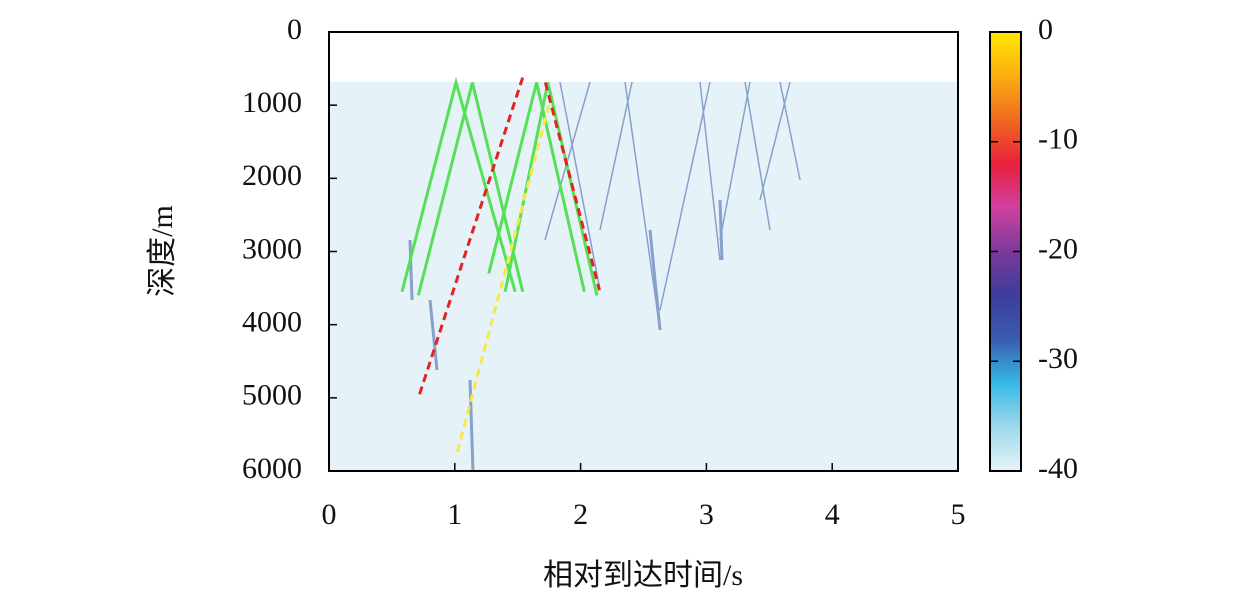  I want to click on x-axis-label: 相对到达时间/s, so click(643, 575).